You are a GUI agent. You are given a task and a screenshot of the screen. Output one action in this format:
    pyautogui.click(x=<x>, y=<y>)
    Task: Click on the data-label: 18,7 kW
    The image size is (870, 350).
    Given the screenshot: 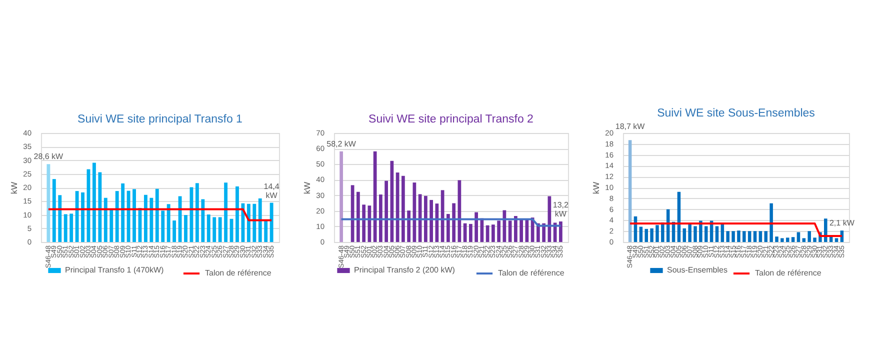 What is the action you would take?
    pyautogui.click(x=630, y=126)
    